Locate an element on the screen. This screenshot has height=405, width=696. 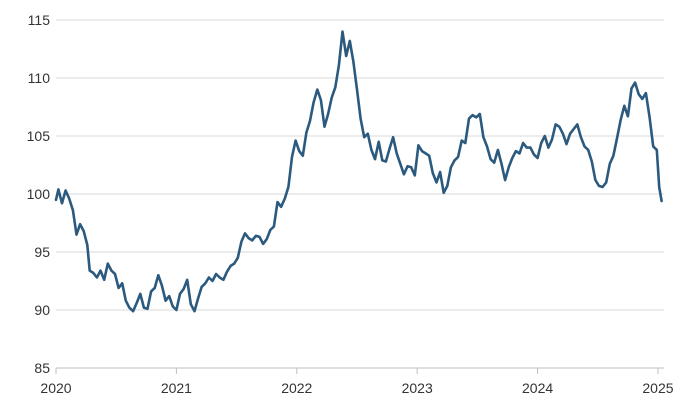
x-axis-tick-labels: 2020 2021 2022 2023 2024 2025 is located at coordinates (356, 388).